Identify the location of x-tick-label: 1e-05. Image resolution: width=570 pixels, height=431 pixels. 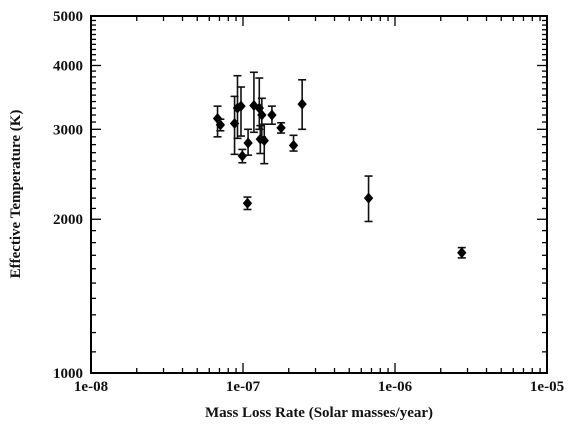
(547, 387).